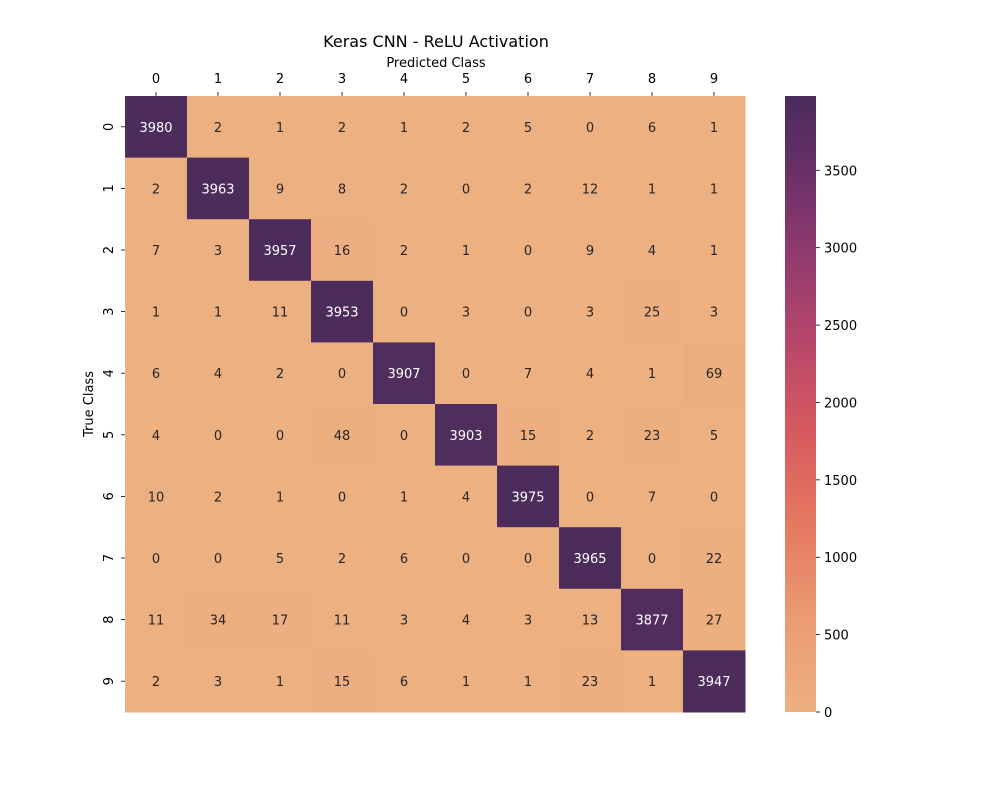  Describe the element at coordinates (109, 619) in the screenshot. I see `y-tick-label: 8` at that location.